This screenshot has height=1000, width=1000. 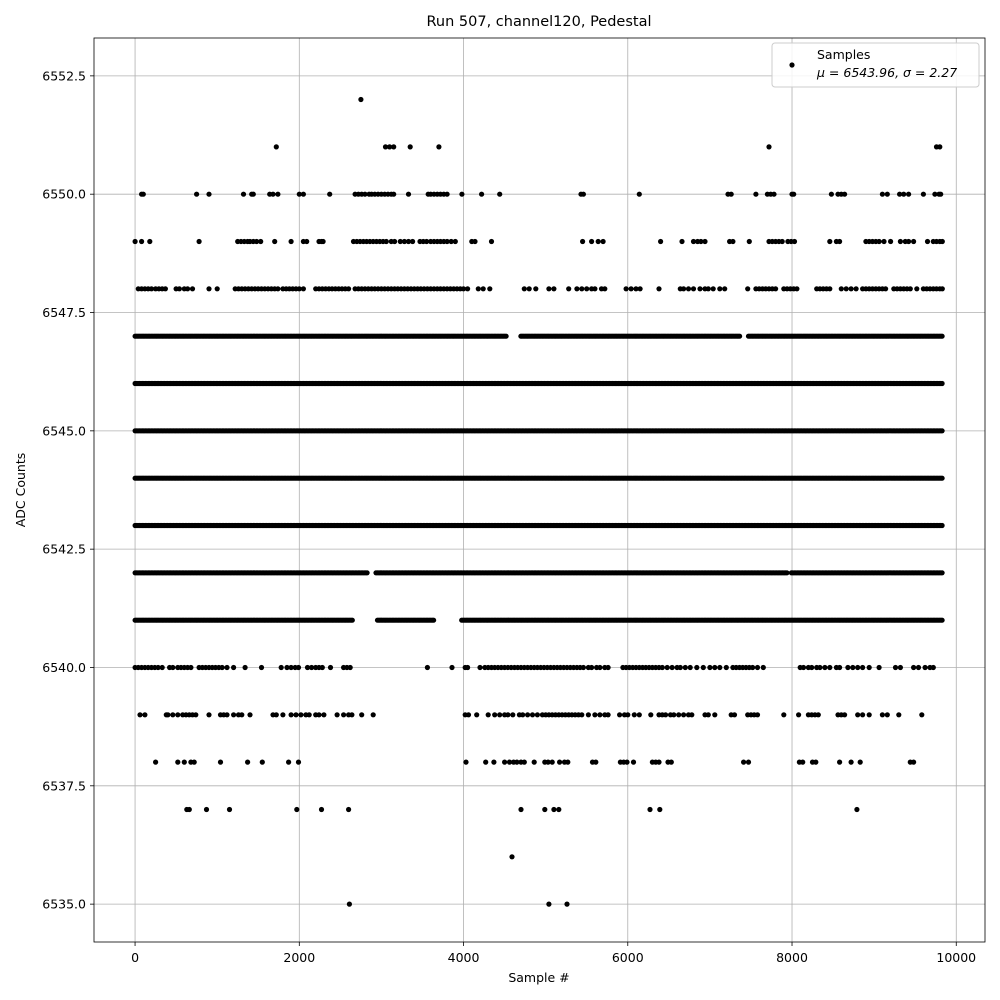 I want to click on y-tick-label: 6547.5, so click(x=64, y=312).